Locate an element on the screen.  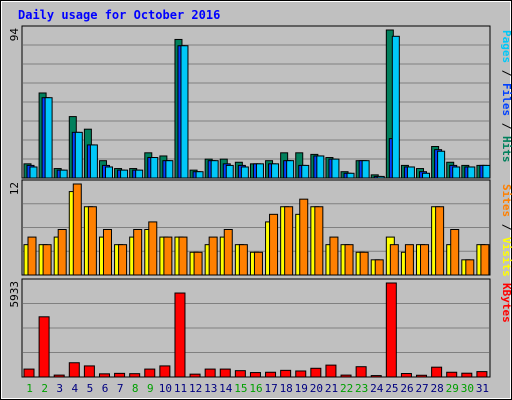
legend-part-mid-2: Visits is located at coordinates (506, 257).